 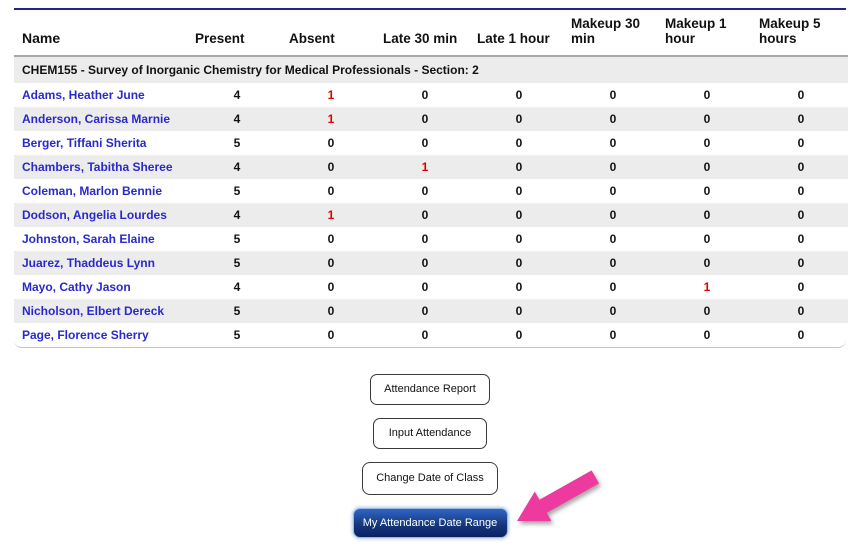 I want to click on student-name-link: Coleman, Marlon Bennie, so click(x=92, y=191).